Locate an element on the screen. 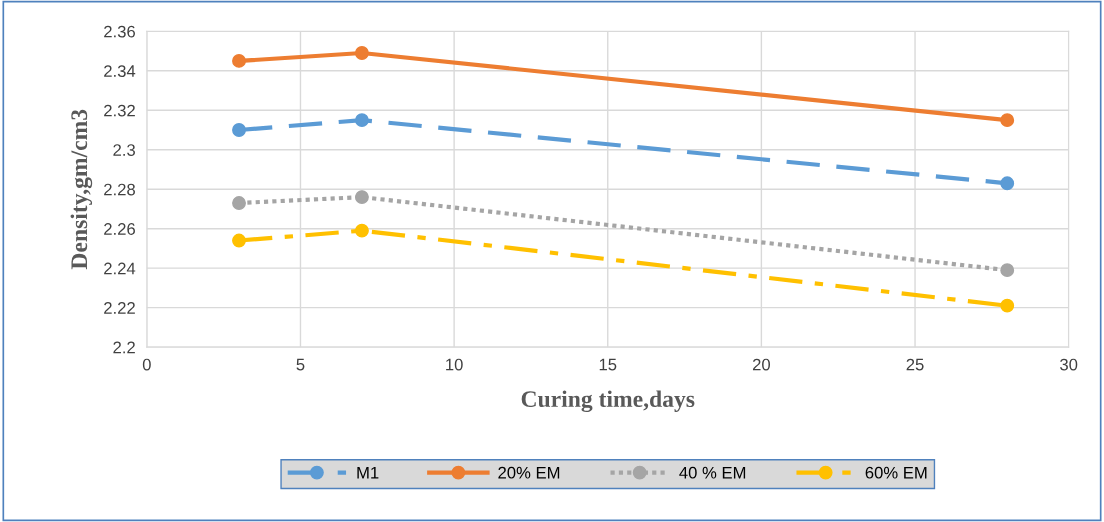 The image size is (1104, 522). y-tick-label: 2.28 is located at coordinates (119, 189).